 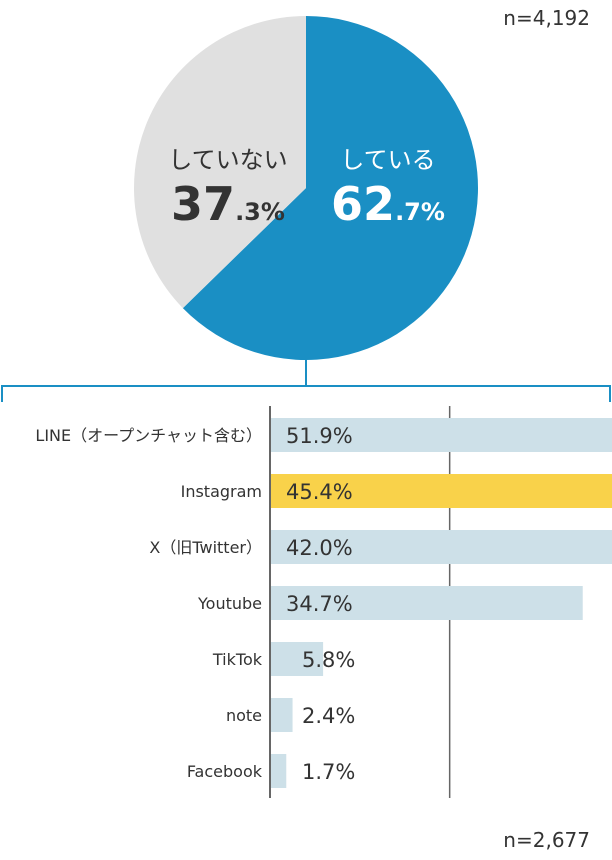 What do you see at coordinates (229, 603) in the screenshot?
I see `bar-category-label-3: Youtube` at bounding box center [229, 603].